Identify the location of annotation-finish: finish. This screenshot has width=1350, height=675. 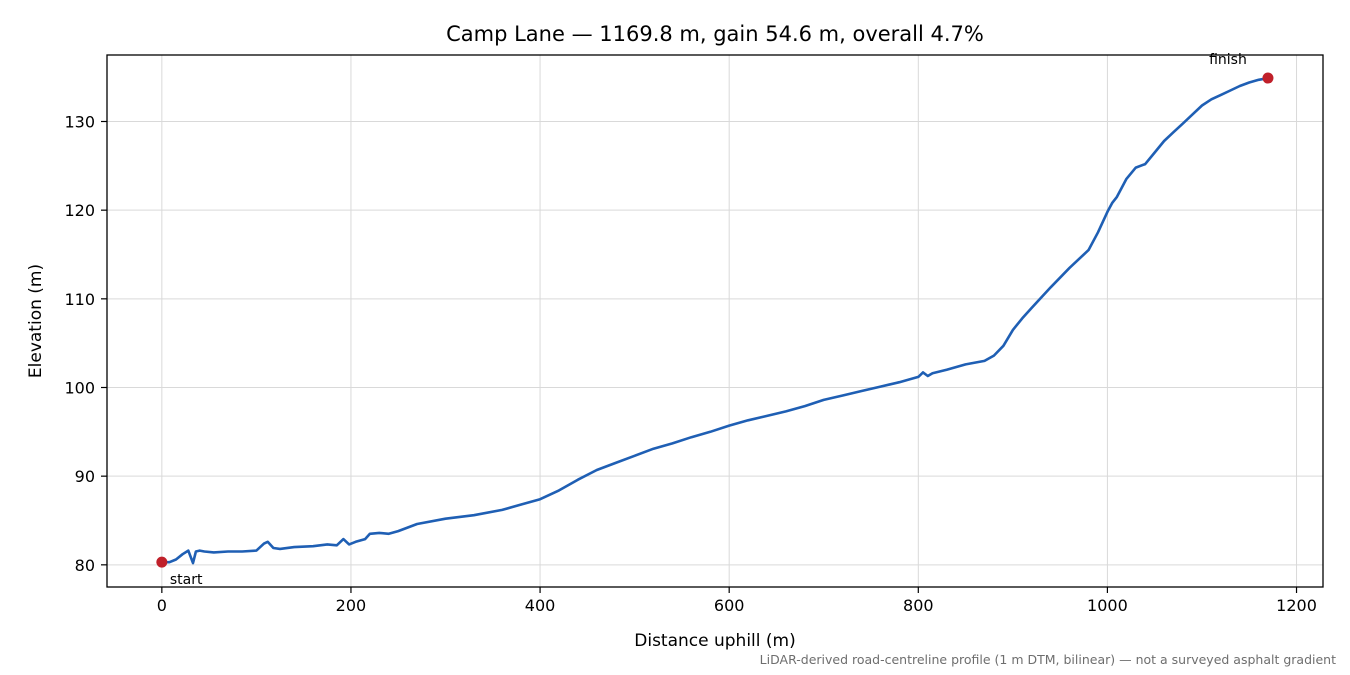
(1228, 60).